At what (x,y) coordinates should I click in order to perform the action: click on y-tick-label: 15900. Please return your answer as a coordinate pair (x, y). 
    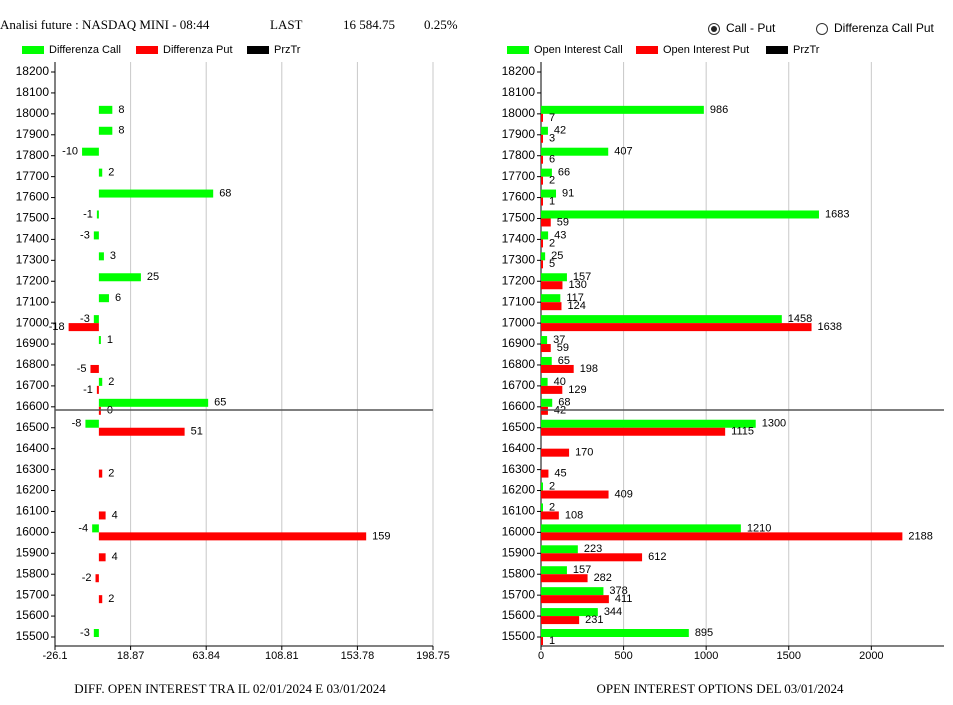
    Looking at the image, I should click on (519, 552).